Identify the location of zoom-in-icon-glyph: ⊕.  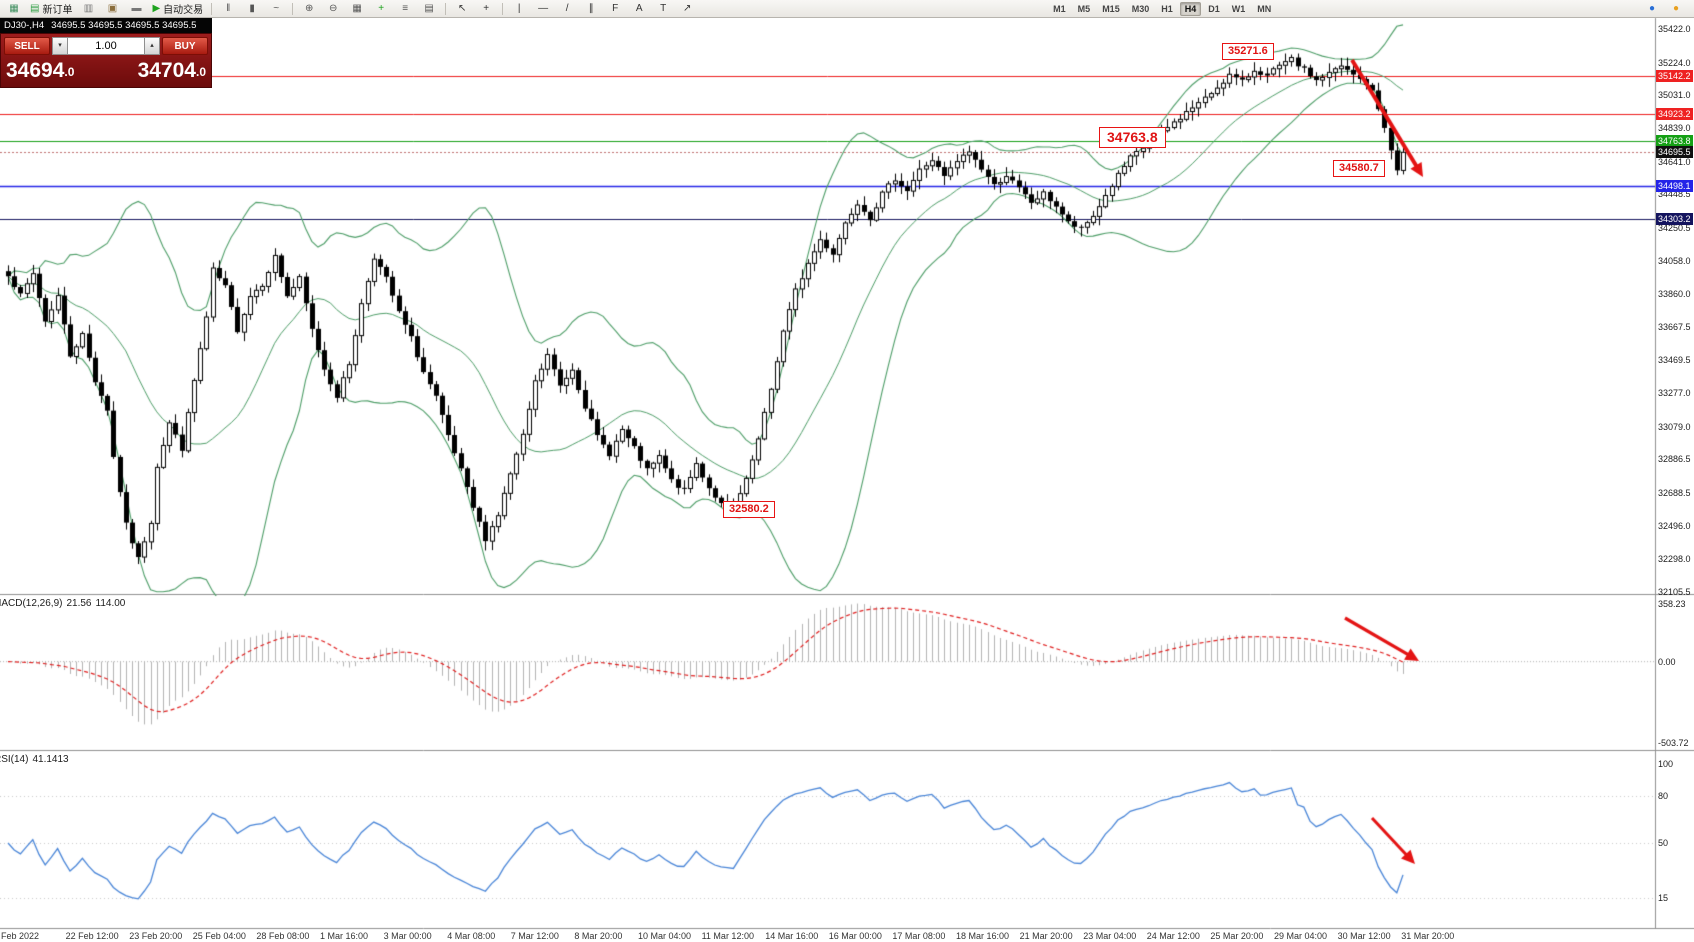
(309, 8).